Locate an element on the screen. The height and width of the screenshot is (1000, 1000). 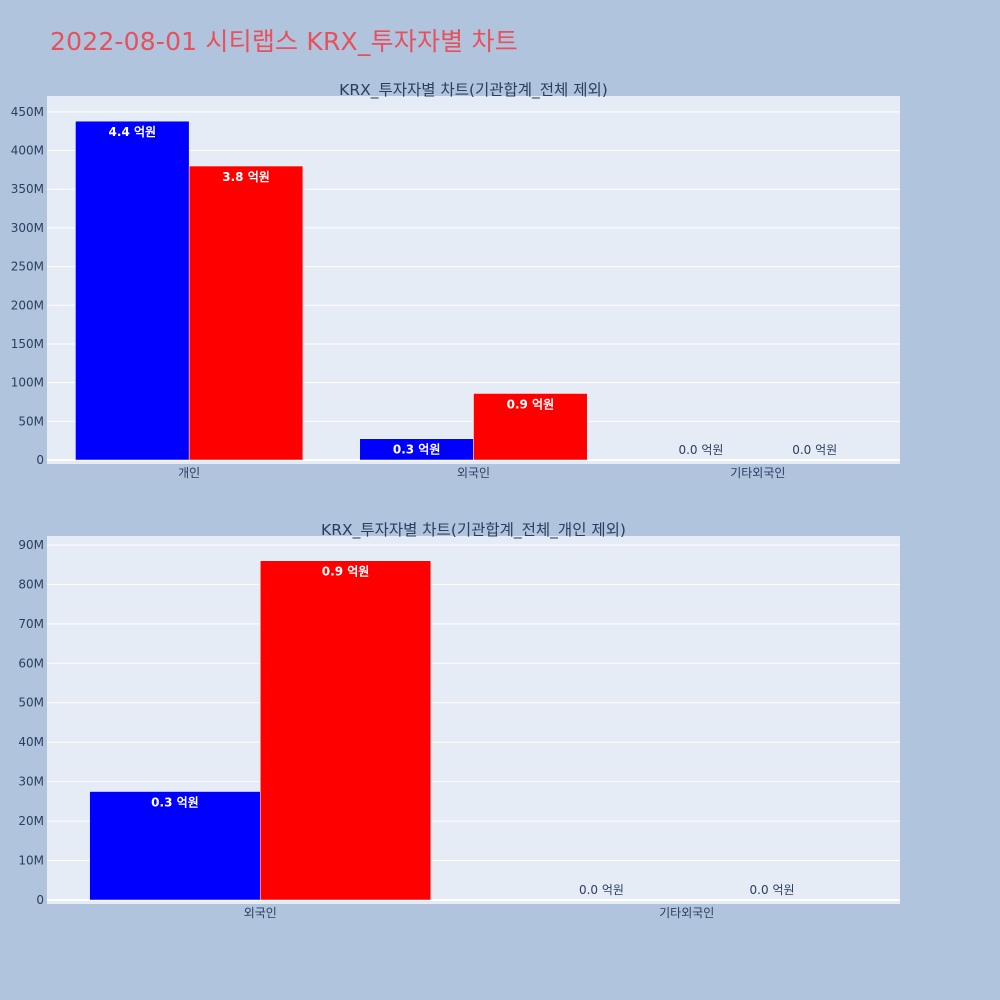
y-tick-label: 100M is located at coordinates (27, 383).